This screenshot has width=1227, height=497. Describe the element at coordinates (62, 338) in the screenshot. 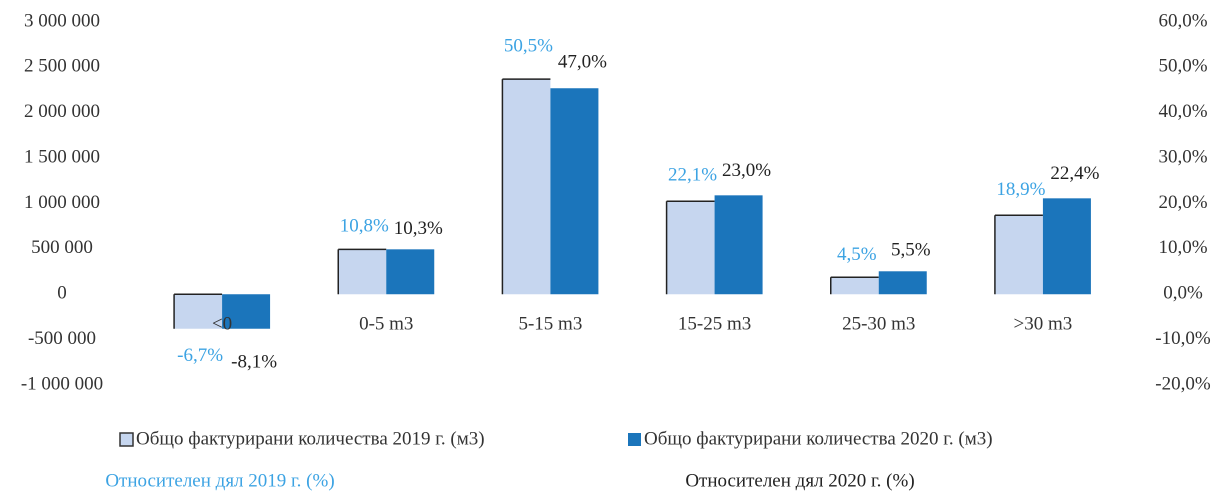

I see `y-tick-label: -500 000` at that location.